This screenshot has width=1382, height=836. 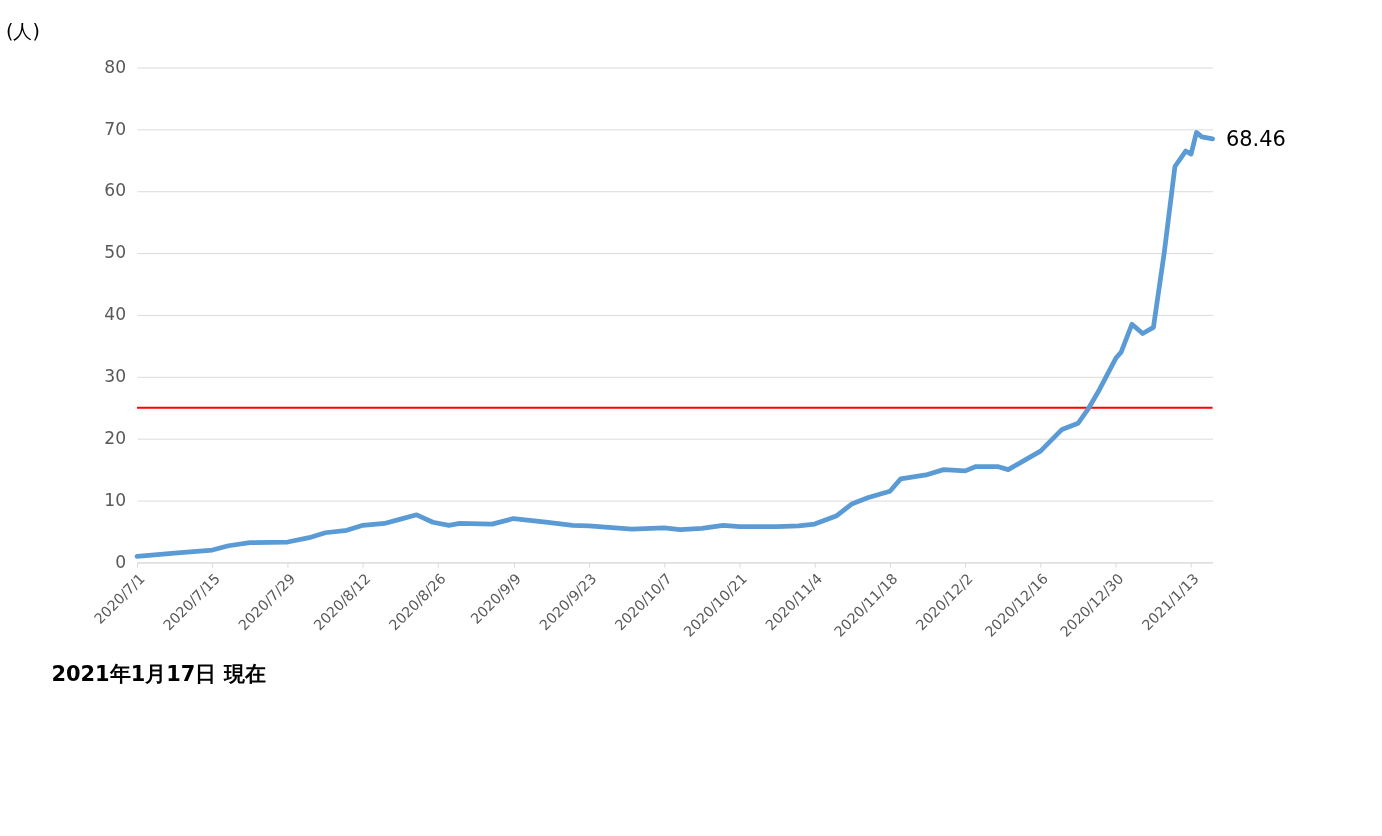 What do you see at coordinates (23, 31) in the screenshot?
I see `y-axis-title: (人)` at bounding box center [23, 31].